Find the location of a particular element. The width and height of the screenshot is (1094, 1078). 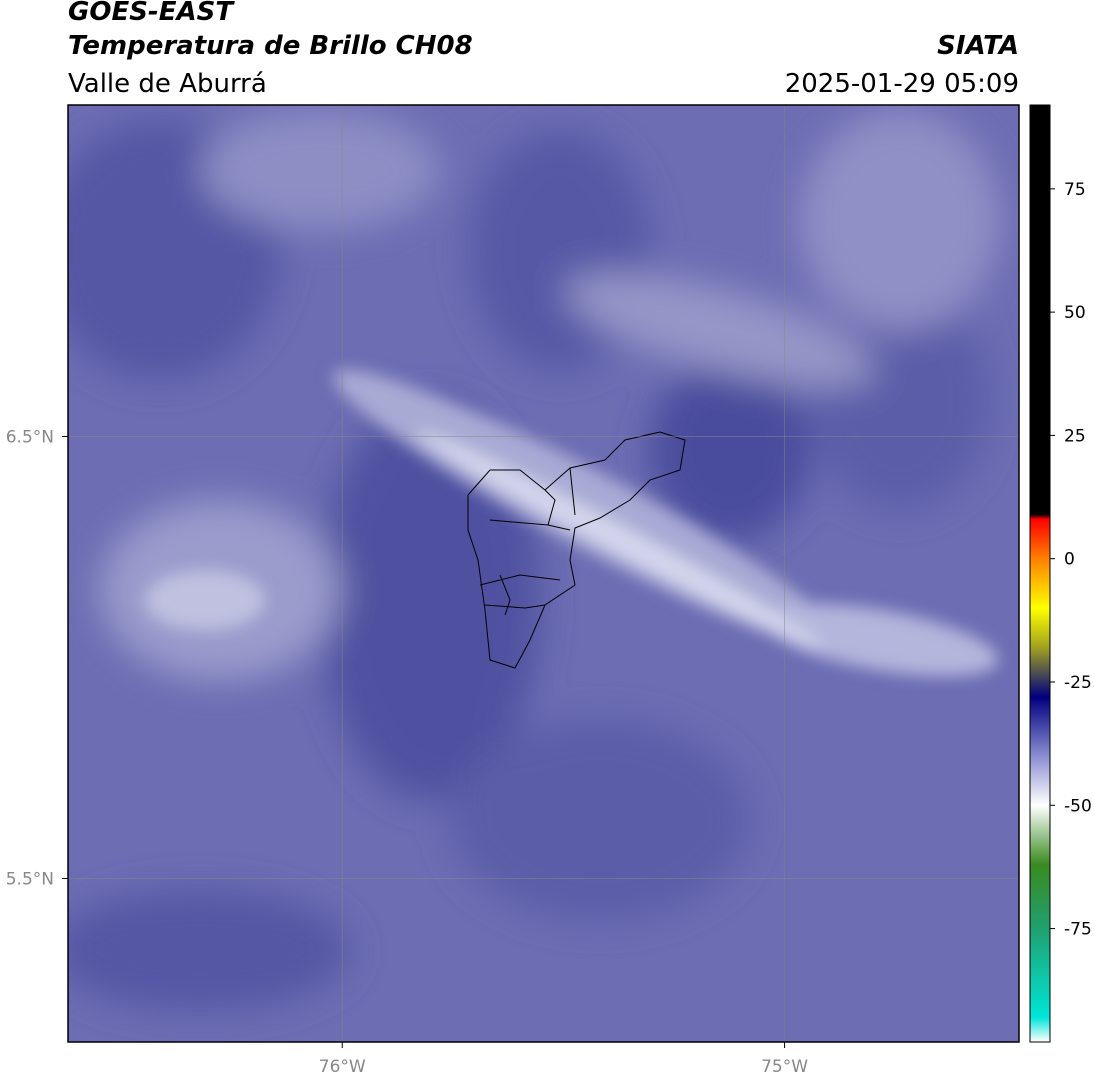

y-tick-label: 6.5°N is located at coordinates (30, 437).